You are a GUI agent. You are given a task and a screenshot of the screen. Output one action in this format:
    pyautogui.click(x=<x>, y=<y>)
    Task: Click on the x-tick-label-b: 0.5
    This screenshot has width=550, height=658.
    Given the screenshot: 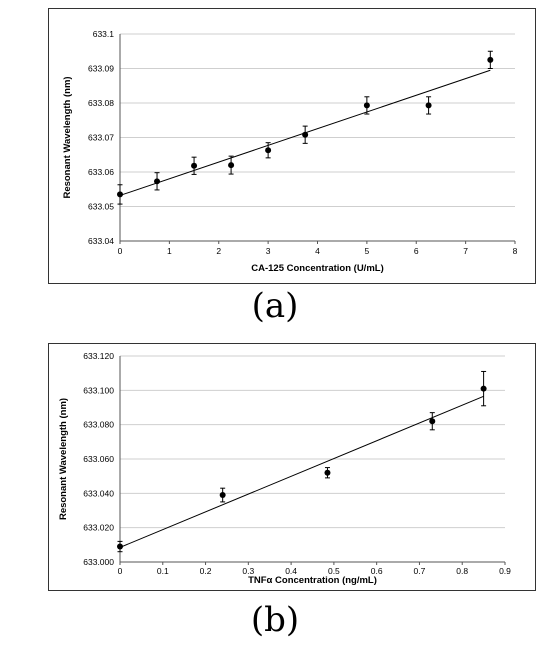 What is the action you would take?
    pyautogui.click(x=334, y=571)
    